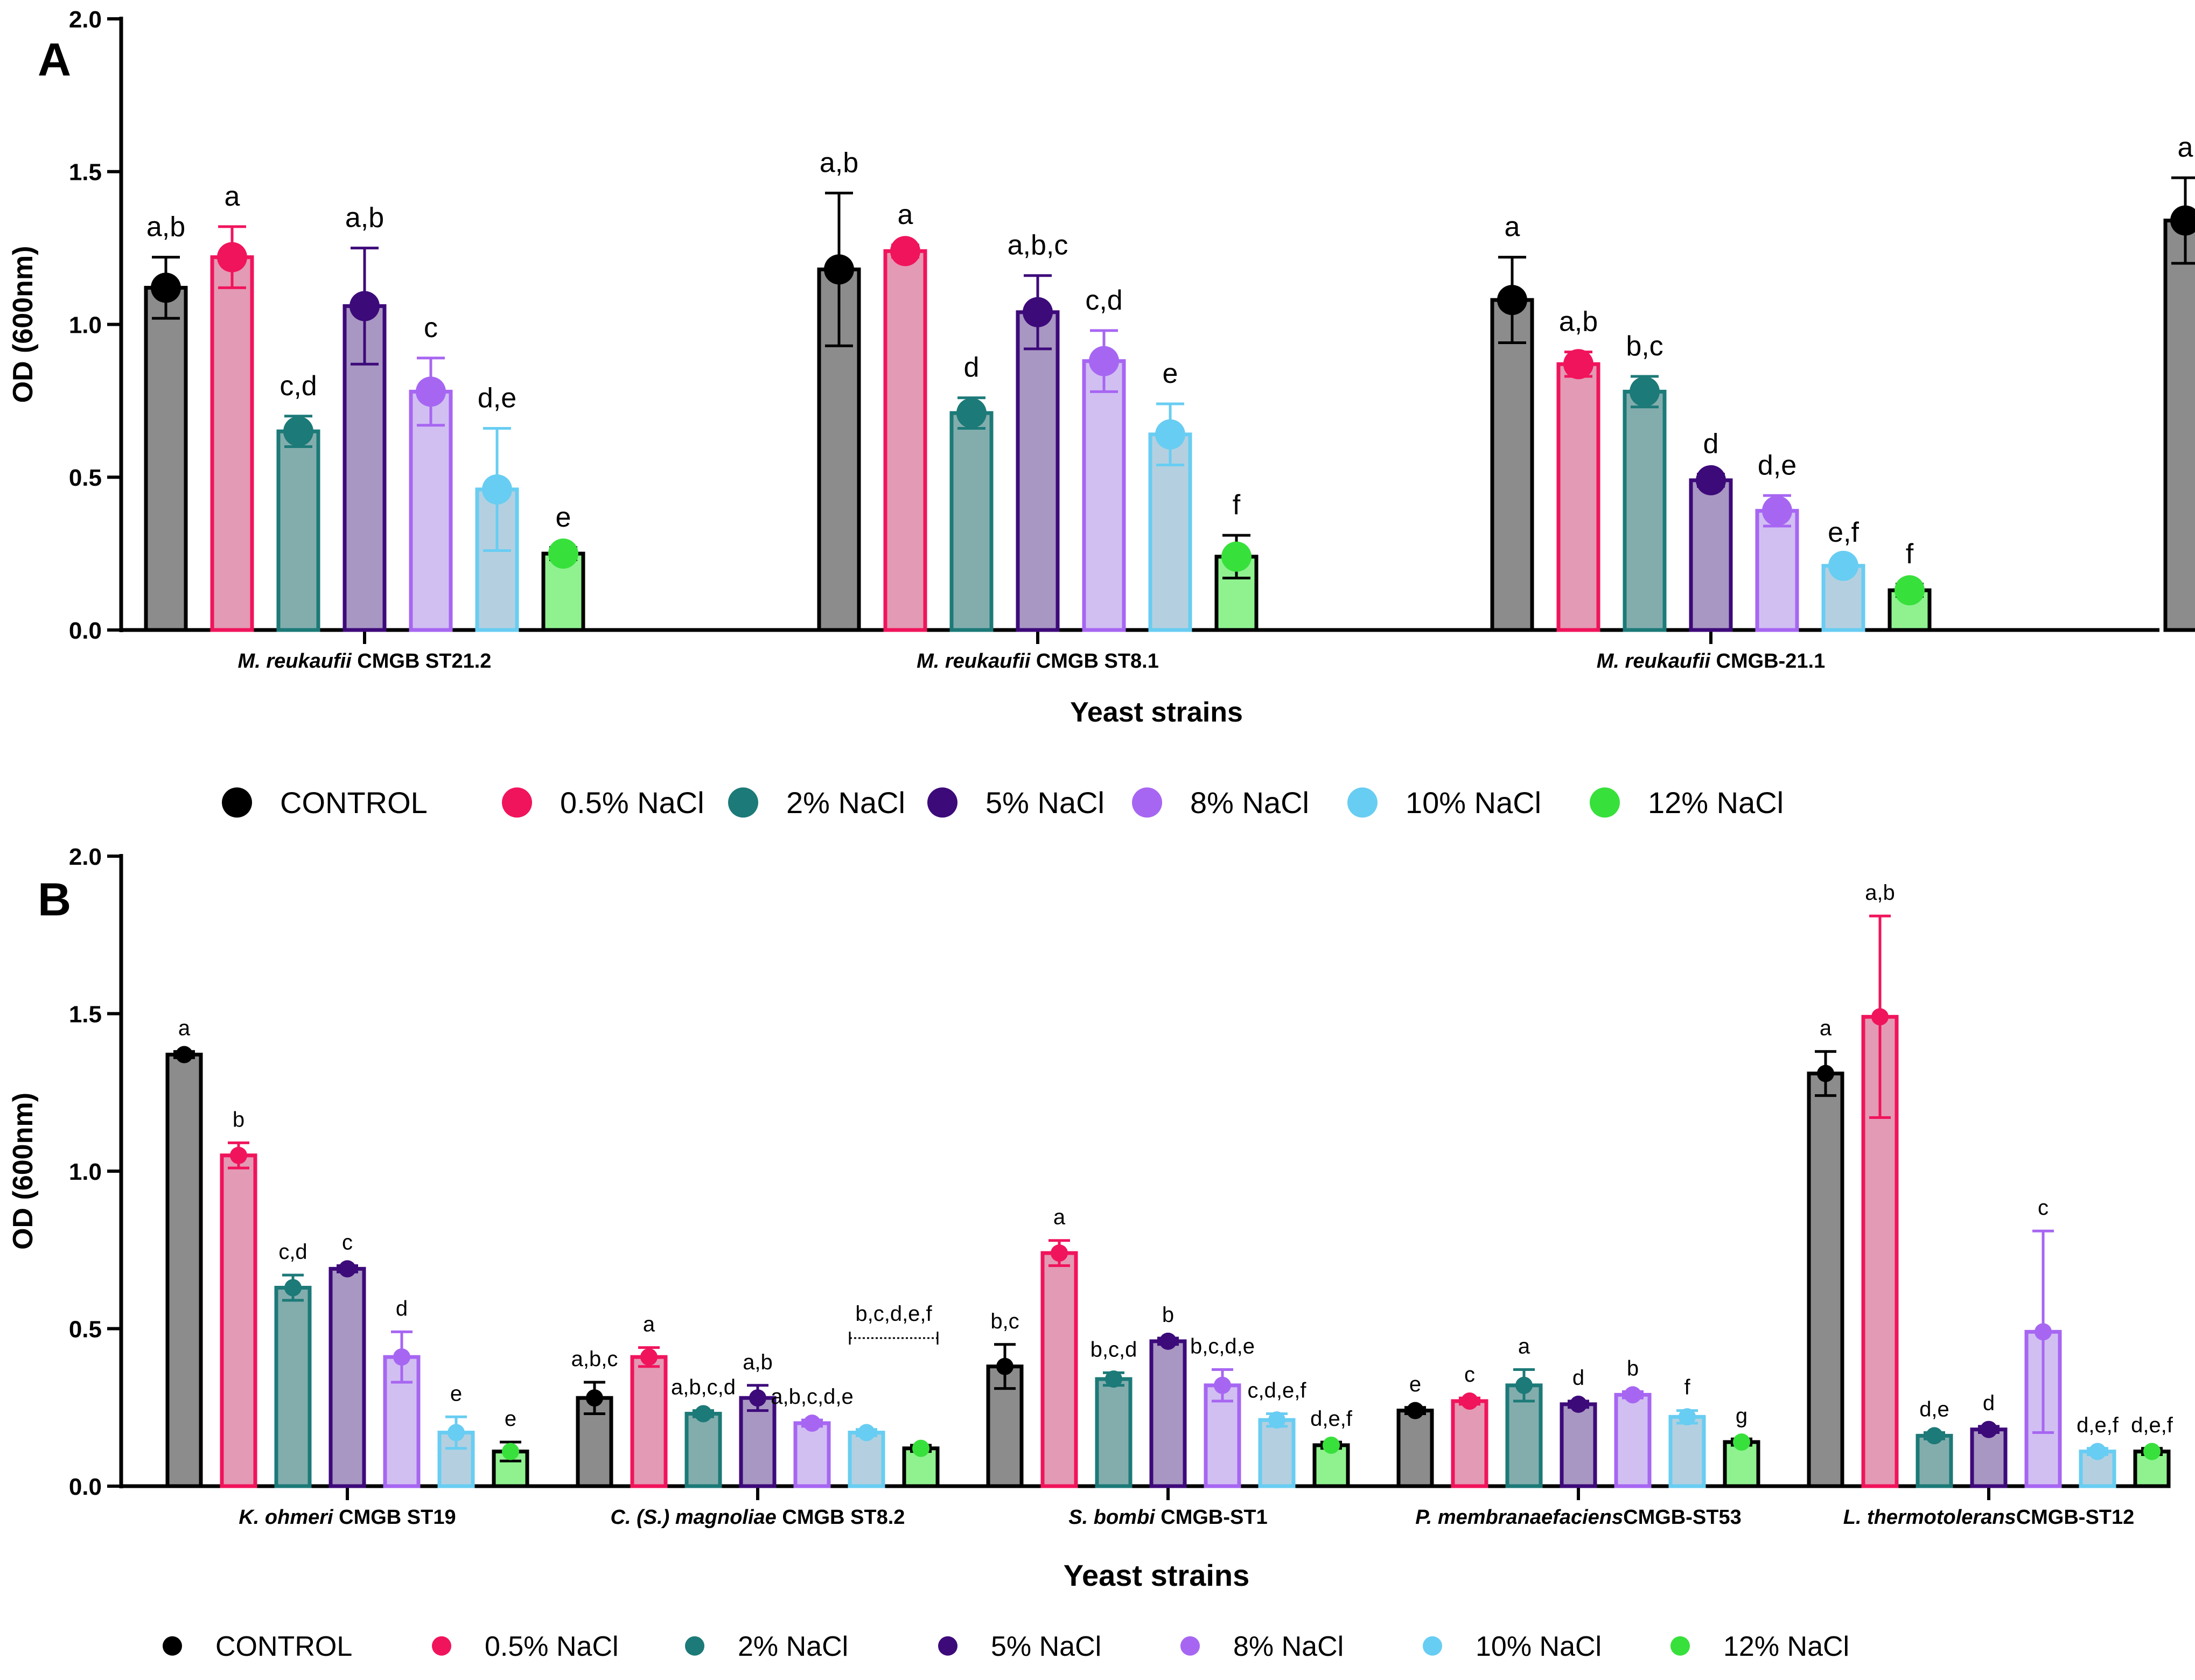  What do you see at coordinates (552, 1646) in the screenshot?
I see `legend-label: 0.5% NaCl` at bounding box center [552, 1646].